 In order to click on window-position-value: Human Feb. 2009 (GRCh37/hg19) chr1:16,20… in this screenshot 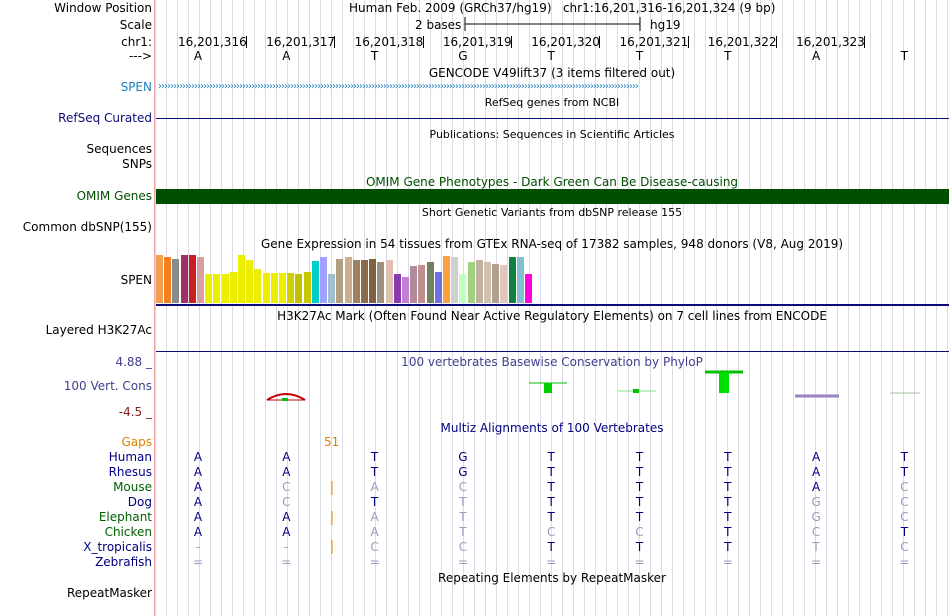, I will do `click(562, 8)`.